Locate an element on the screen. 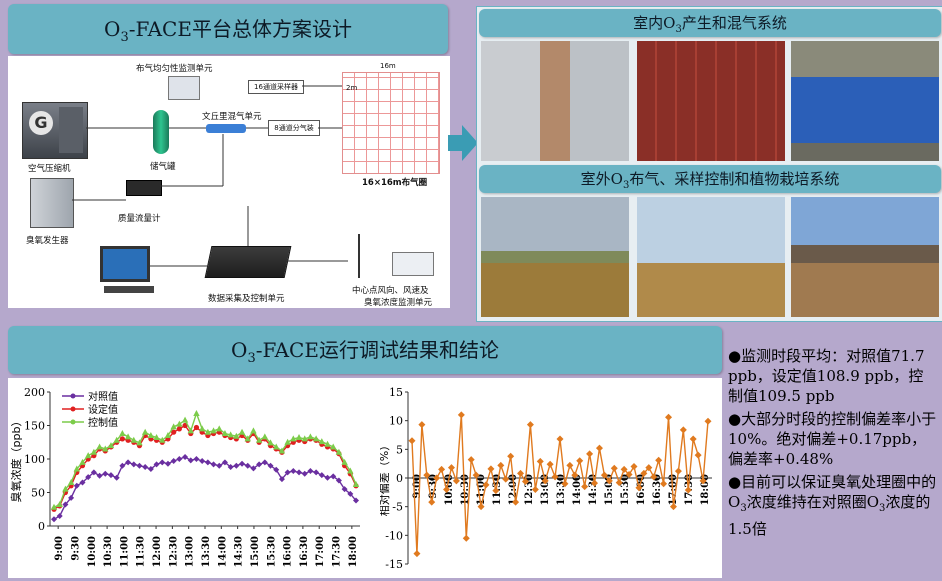  x-tick-label: 12:30 is located at coordinates (529, 490).